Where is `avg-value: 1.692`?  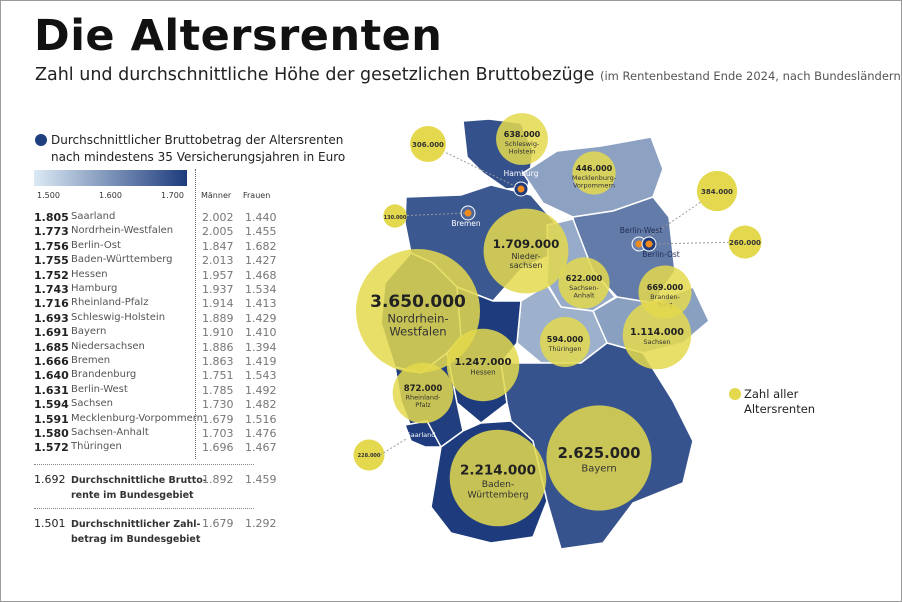
avg-value: 1.692 is located at coordinates (50, 479).